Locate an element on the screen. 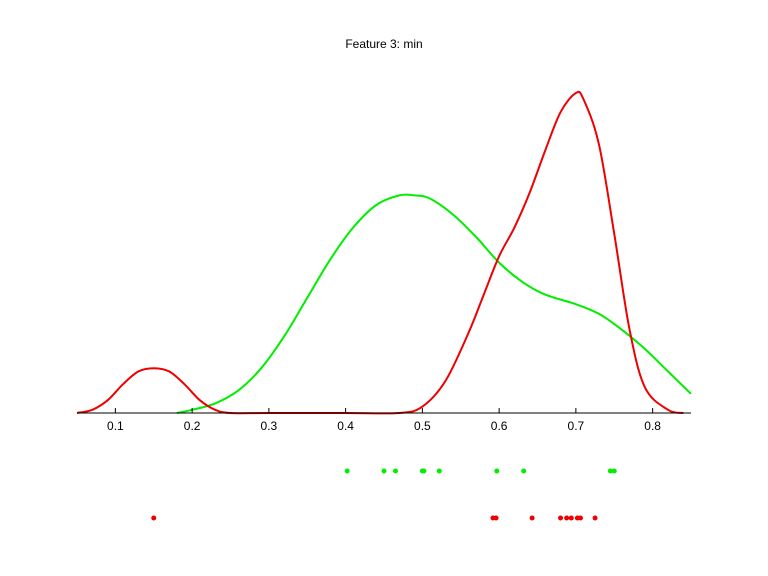  x-tick-label: 0.5 is located at coordinates (422, 426).